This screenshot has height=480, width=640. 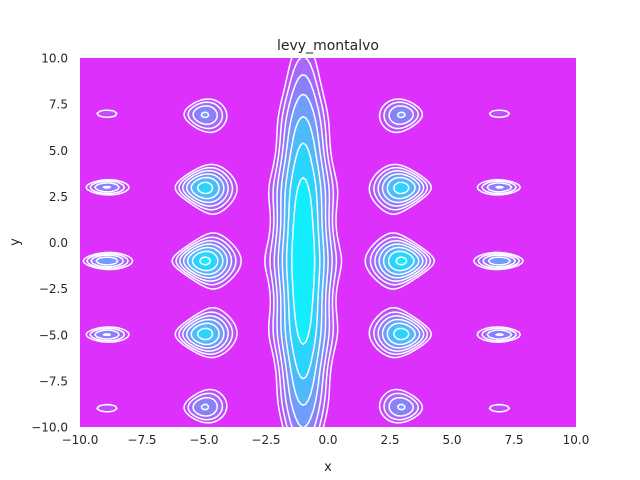 What do you see at coordinates (451, 440) in the screenshot?
I see `x-tick-label: 5.0` at bounding box center [451, 440].